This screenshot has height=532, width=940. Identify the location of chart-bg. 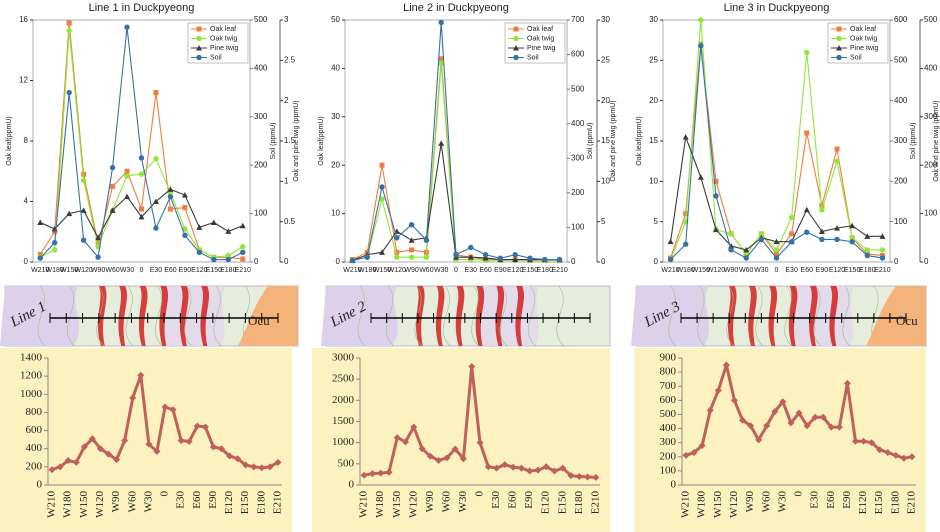
(146, 440).